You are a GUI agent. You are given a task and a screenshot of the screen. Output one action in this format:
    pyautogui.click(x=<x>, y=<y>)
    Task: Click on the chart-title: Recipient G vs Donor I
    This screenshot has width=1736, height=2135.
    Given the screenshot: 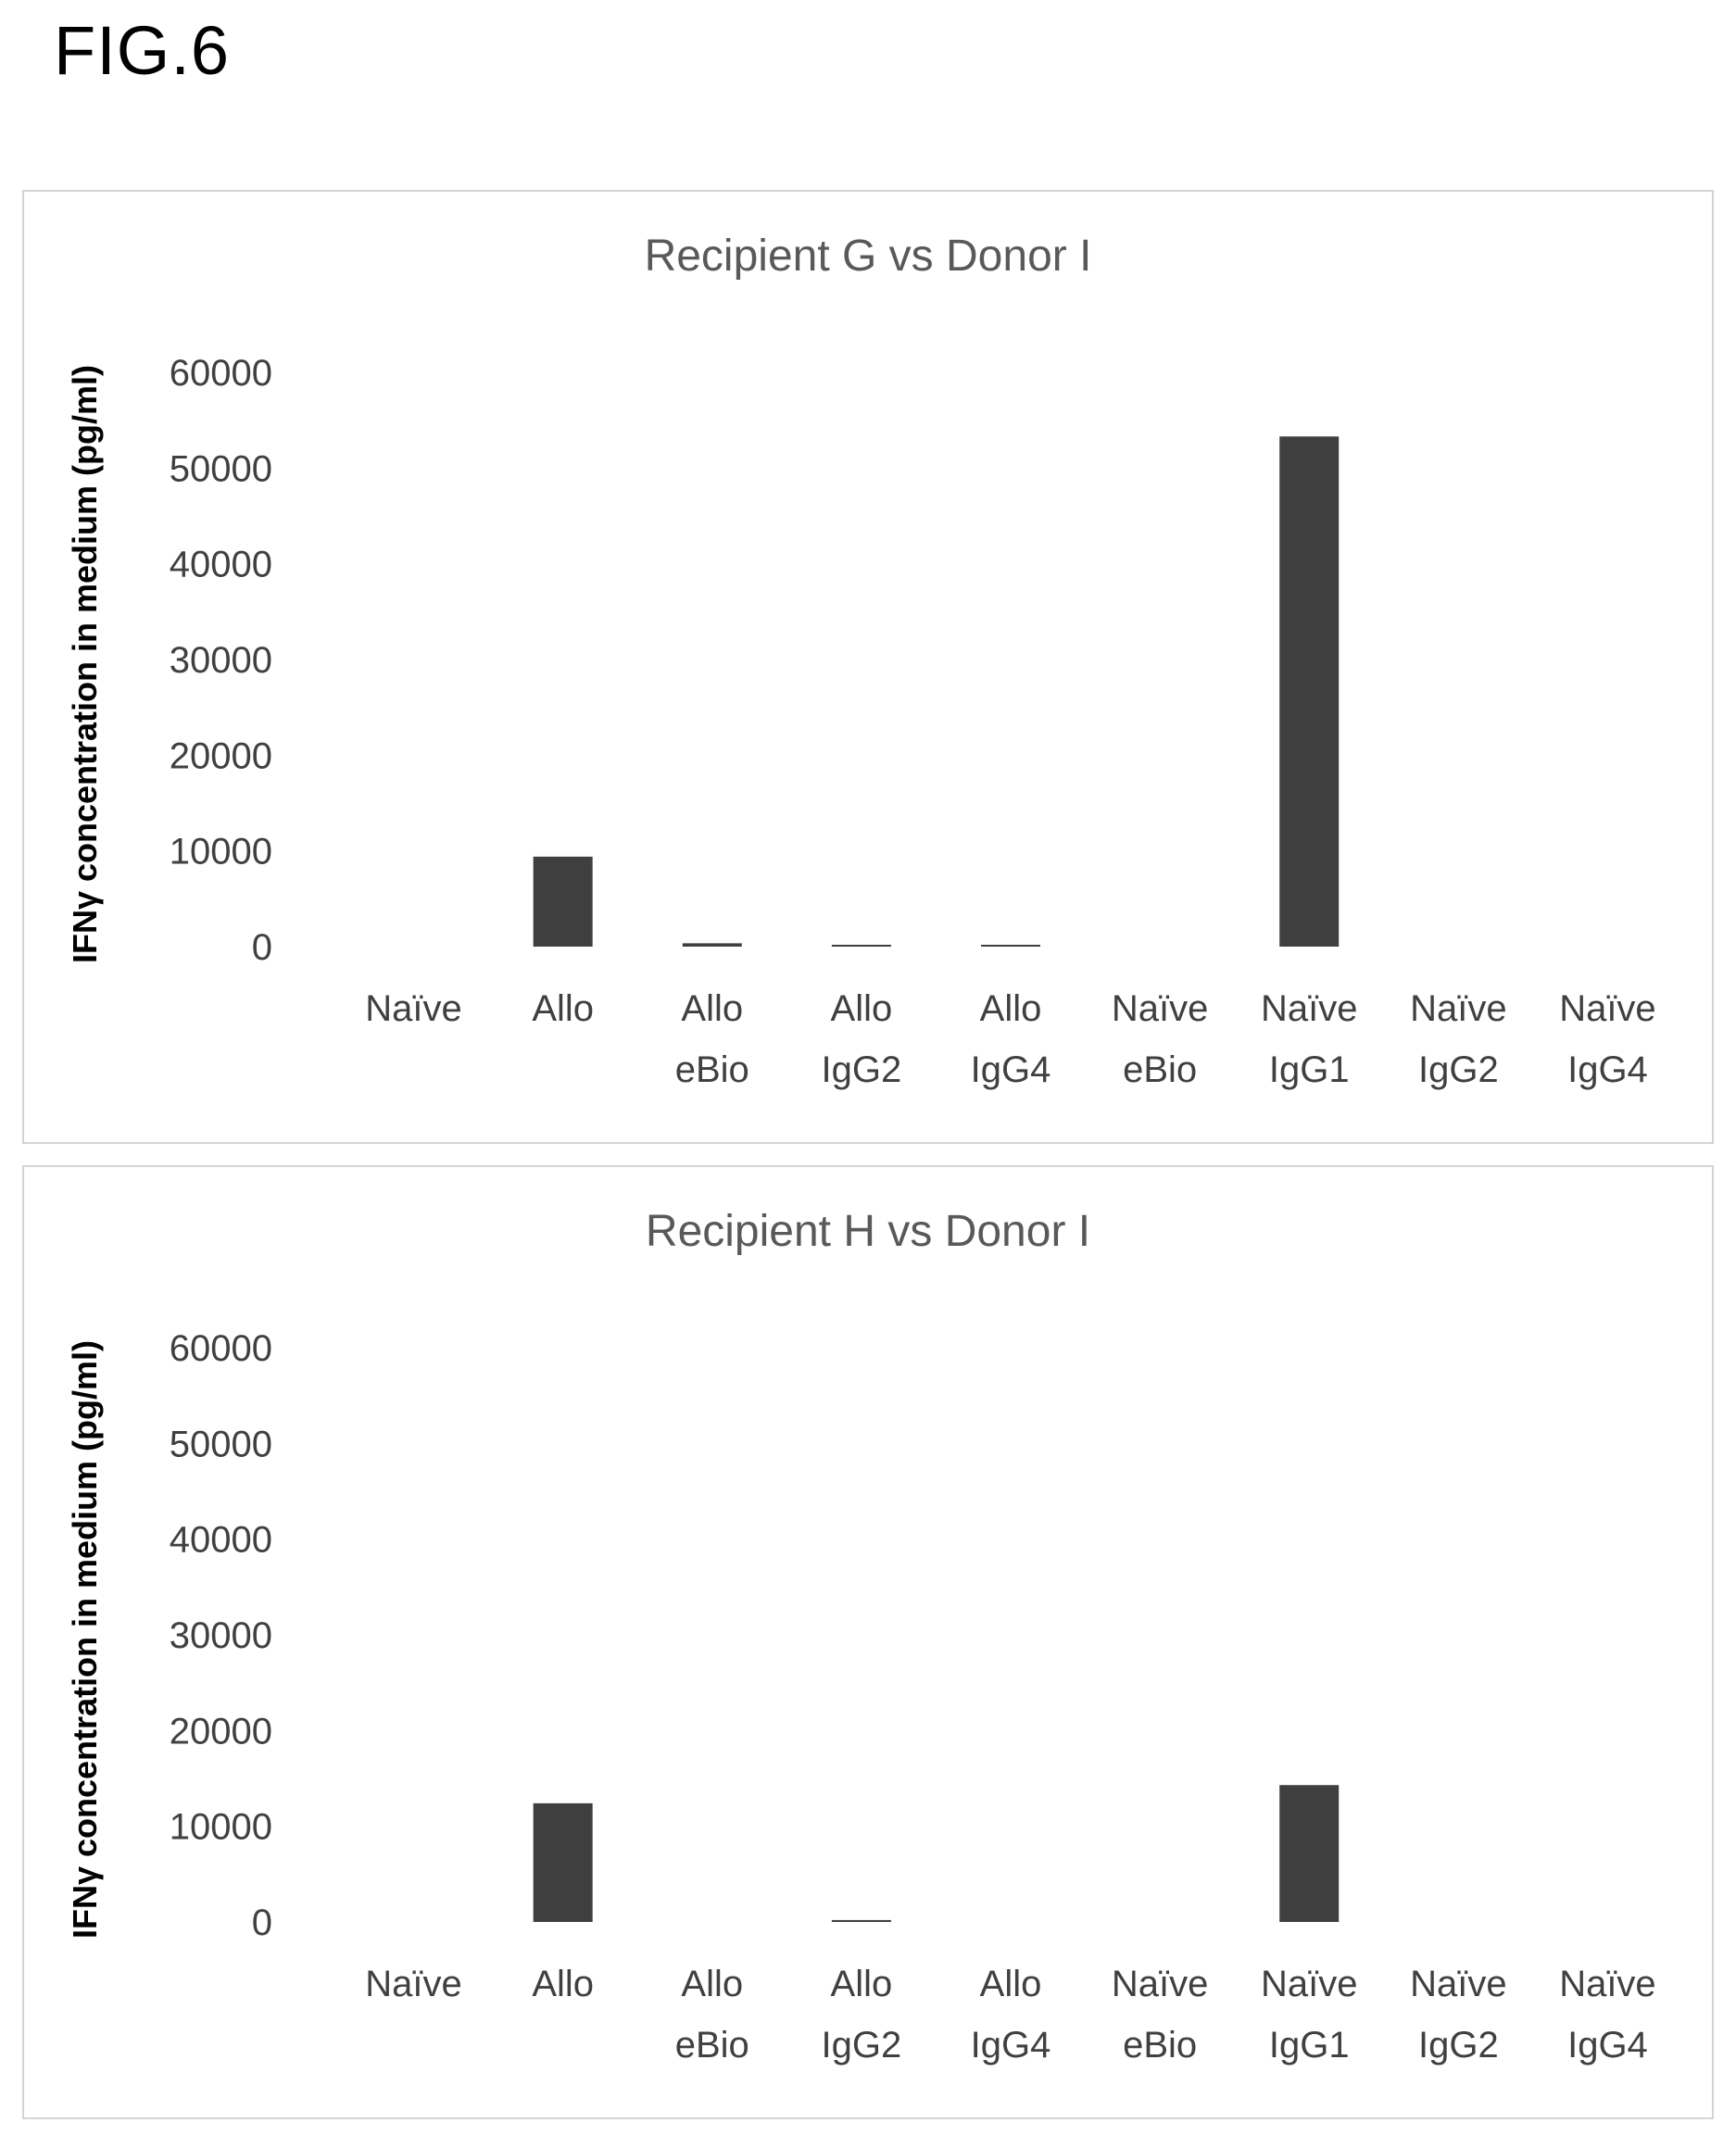 What is the action you would take?
    pyautogui.click(x=868, y=256)
    